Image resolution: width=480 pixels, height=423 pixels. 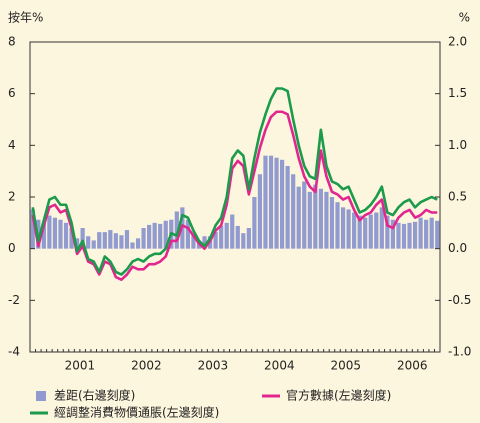 I want to click on y2-tick-label: -0.5, so click(x=459, y=300).